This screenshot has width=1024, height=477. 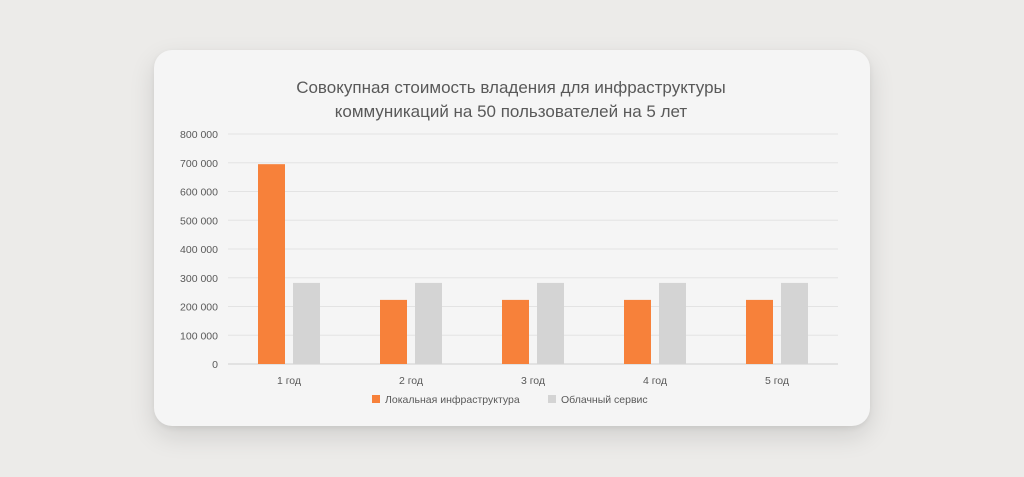 What do you see at coordinates (199, 193) in the screenshot?
I see `y-tick-label: 600 000` at bounding box center [199, 193].